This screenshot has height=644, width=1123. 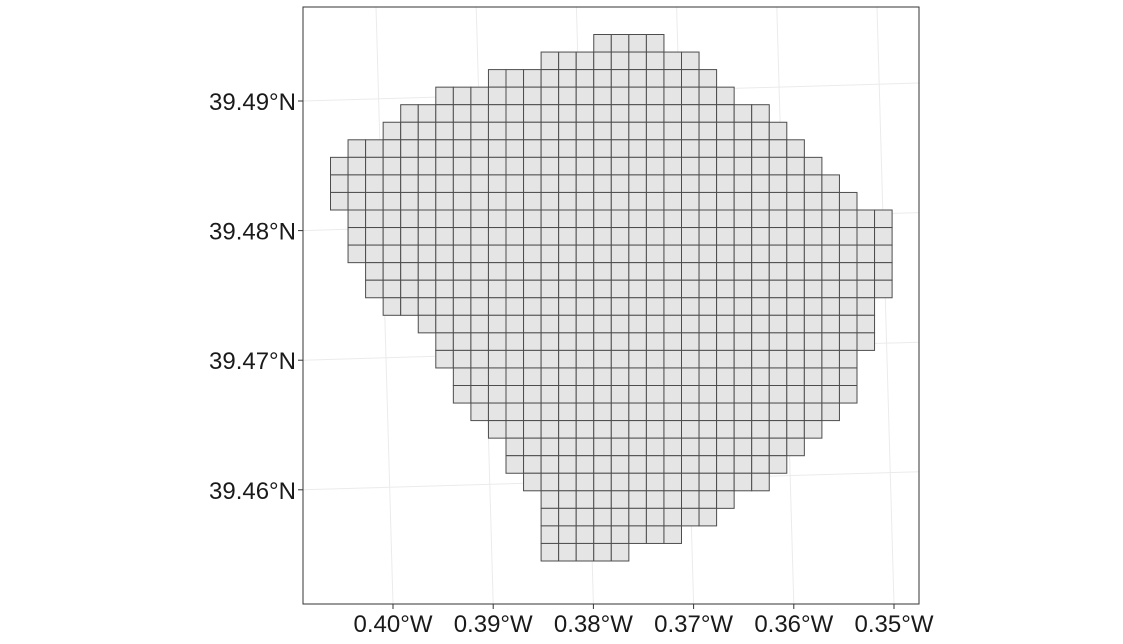 I want to click on y-axis-labels: 39.49°N 39.48°N 39.47°N 39.46°N, so click(x=256, y=297).